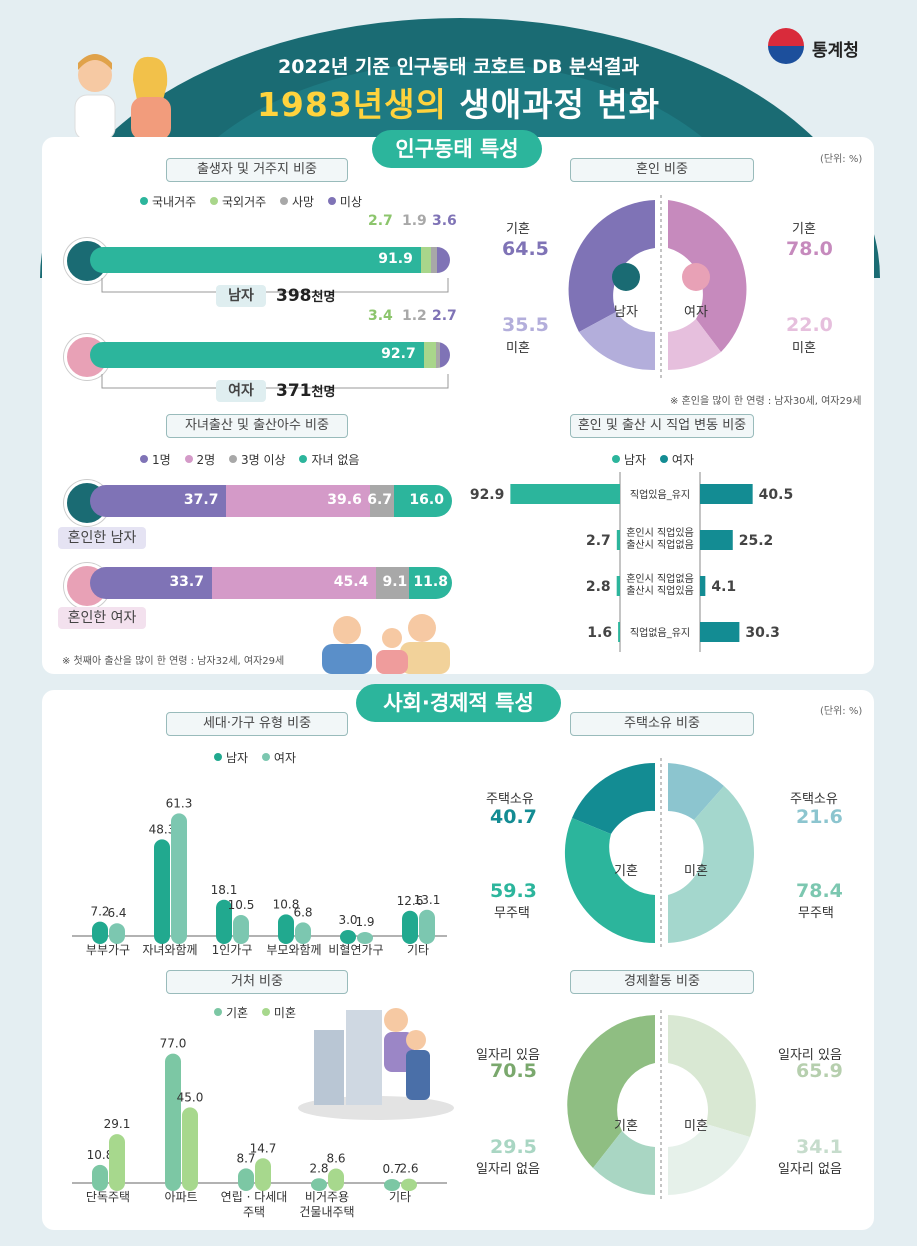 The height and width of the screenshot is (1246, 917). I want to click on housing-married-own-label: 주택소유, so click(510, 799).